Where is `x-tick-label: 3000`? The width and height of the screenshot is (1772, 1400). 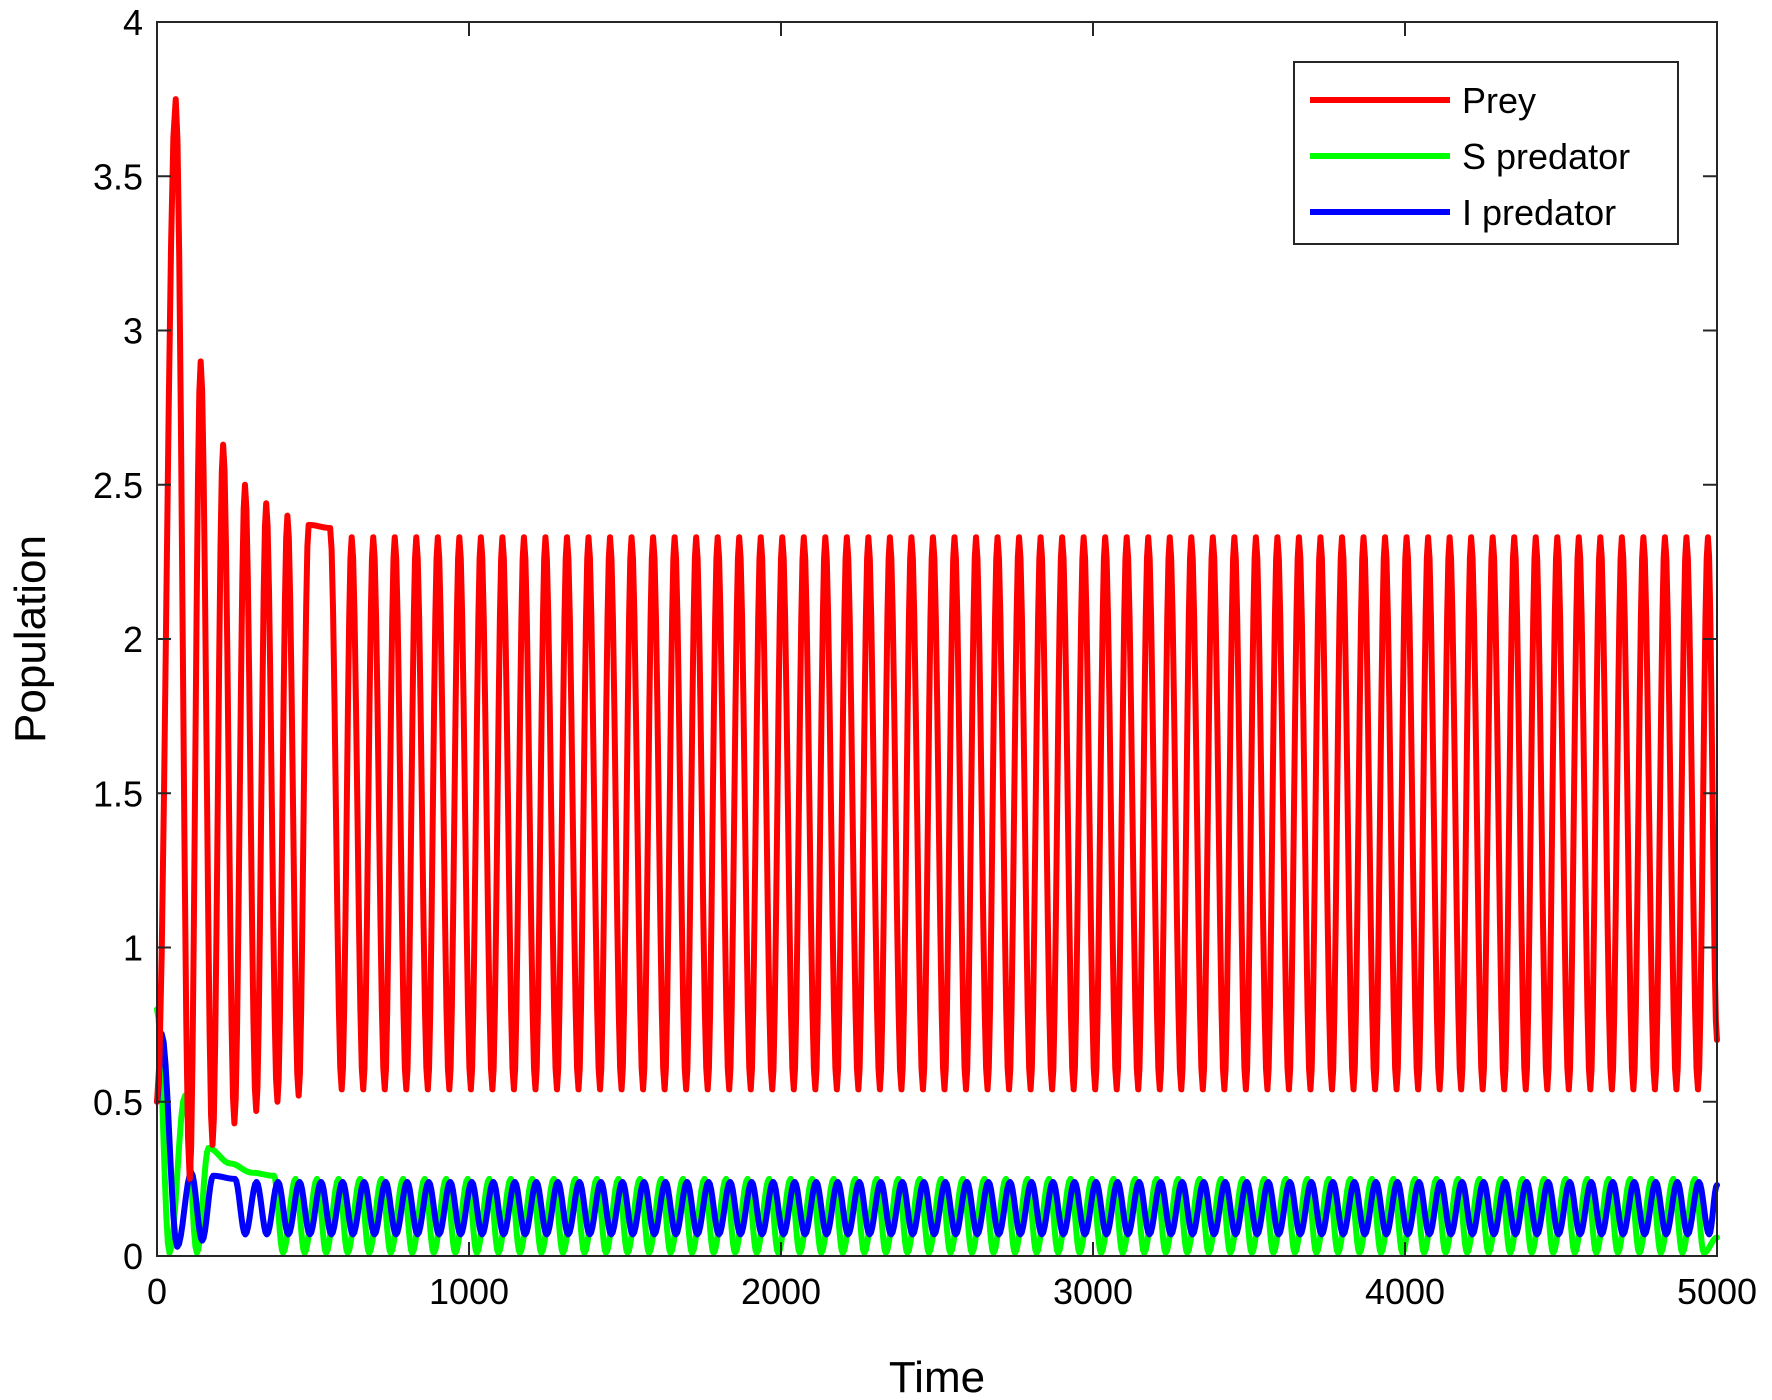
x-tick-label: 3000 is located at coordinates (1093, 1291).